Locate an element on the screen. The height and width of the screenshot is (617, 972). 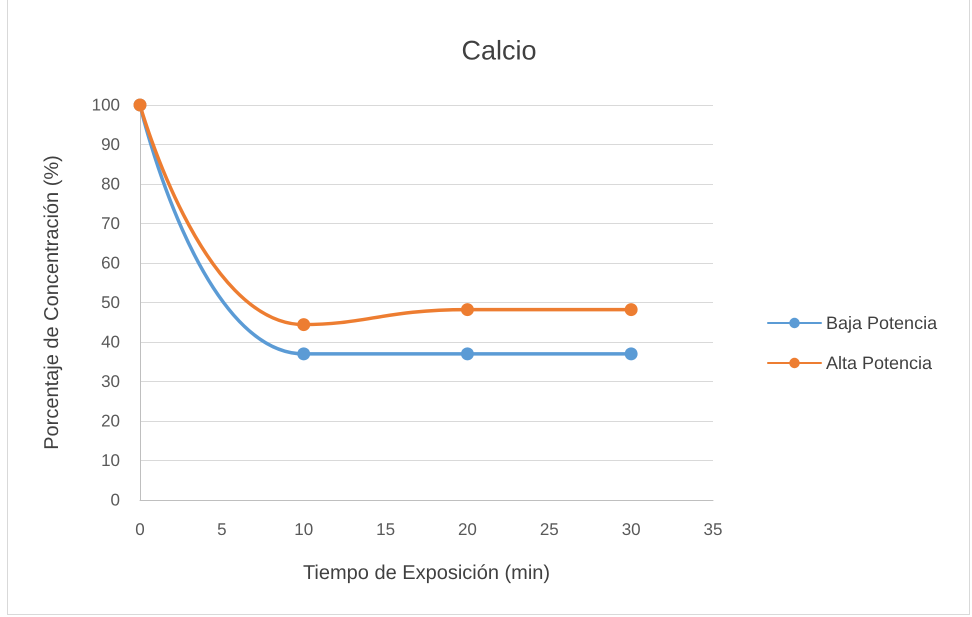
chart-title: Calcio is located at coordinates (499, 51).